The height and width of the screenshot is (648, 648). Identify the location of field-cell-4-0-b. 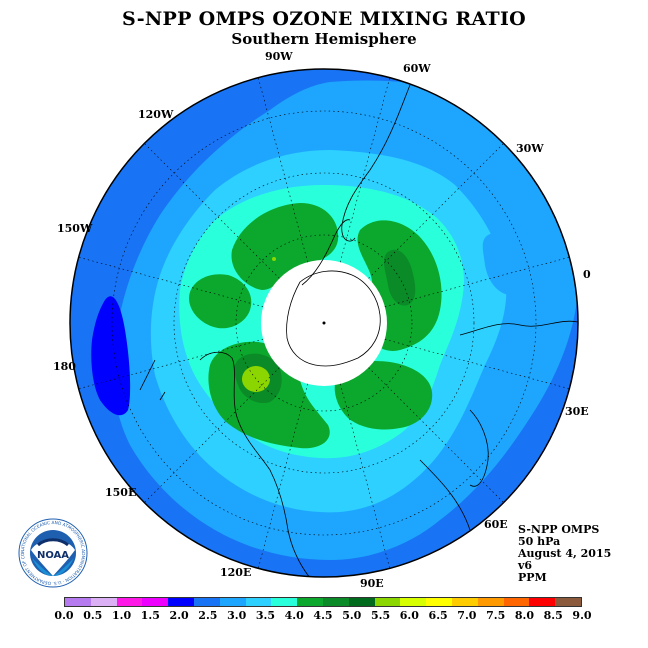
(220, 301).